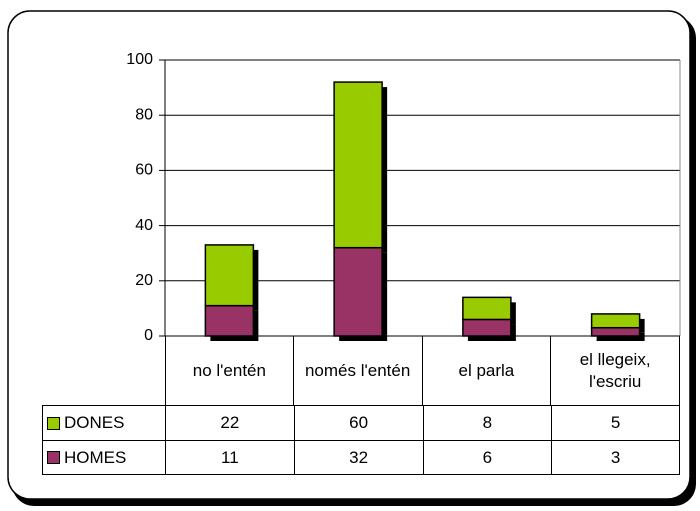 The height and width of the screenshot is (511, 700). What do you see at coordinates (358, 457) in the screenshot?
I see `table-value: 32` at bounding box center [358, 457].